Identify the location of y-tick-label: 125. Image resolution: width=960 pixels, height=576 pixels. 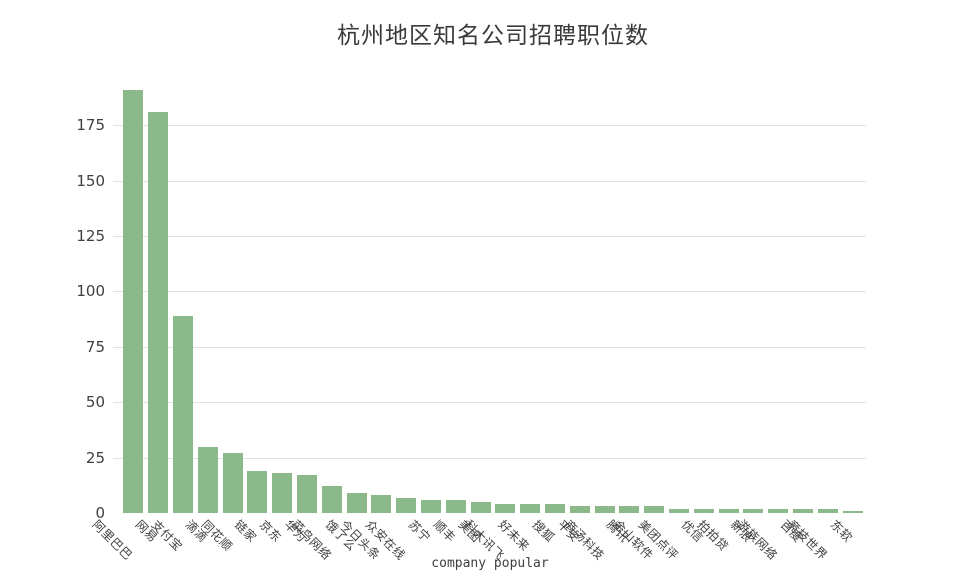
(90, 236).